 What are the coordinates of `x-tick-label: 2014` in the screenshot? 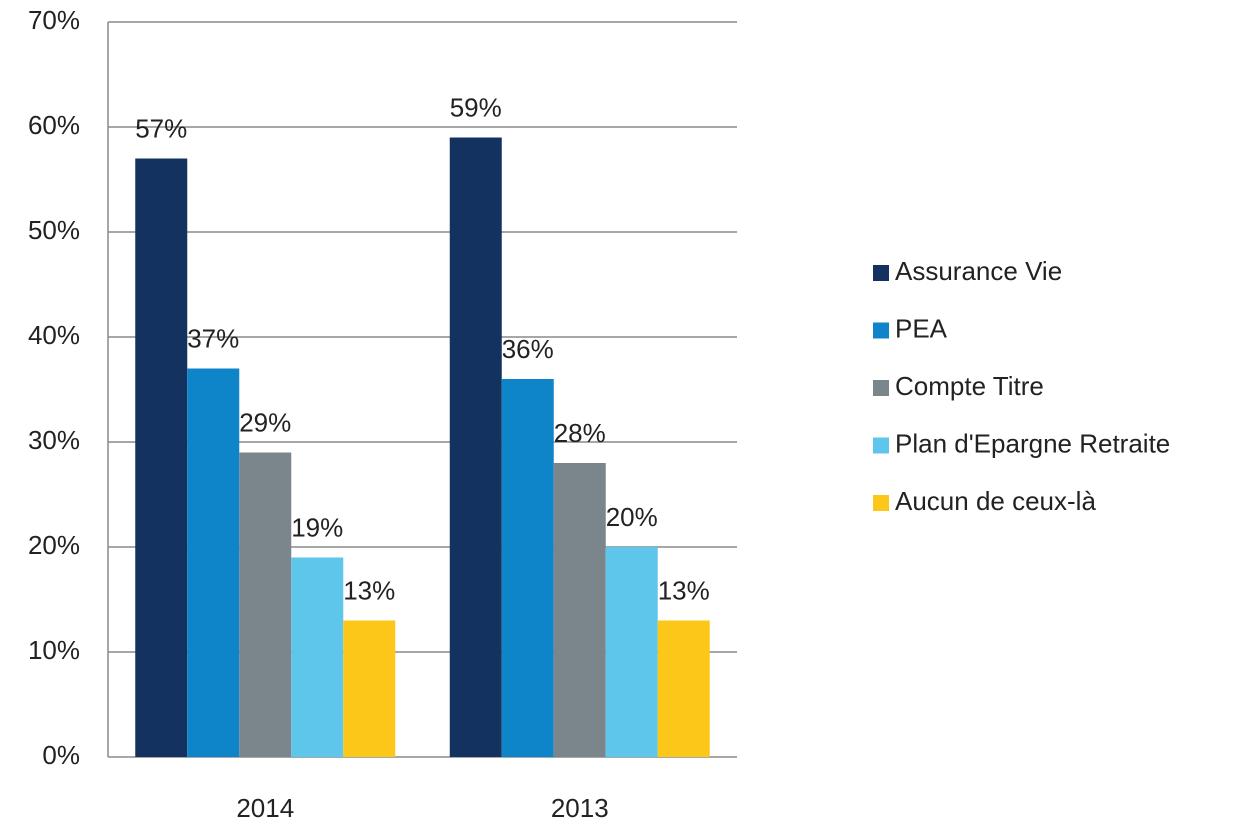 It's located at (265, 808).